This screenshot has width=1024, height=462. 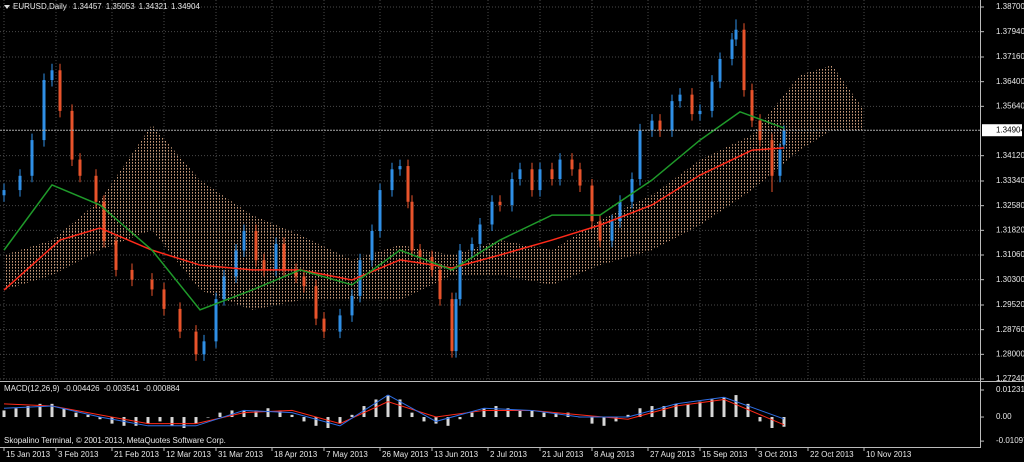 I want to click on x-tick-label: 21 Feb 2013, so click(x=136, y=454).